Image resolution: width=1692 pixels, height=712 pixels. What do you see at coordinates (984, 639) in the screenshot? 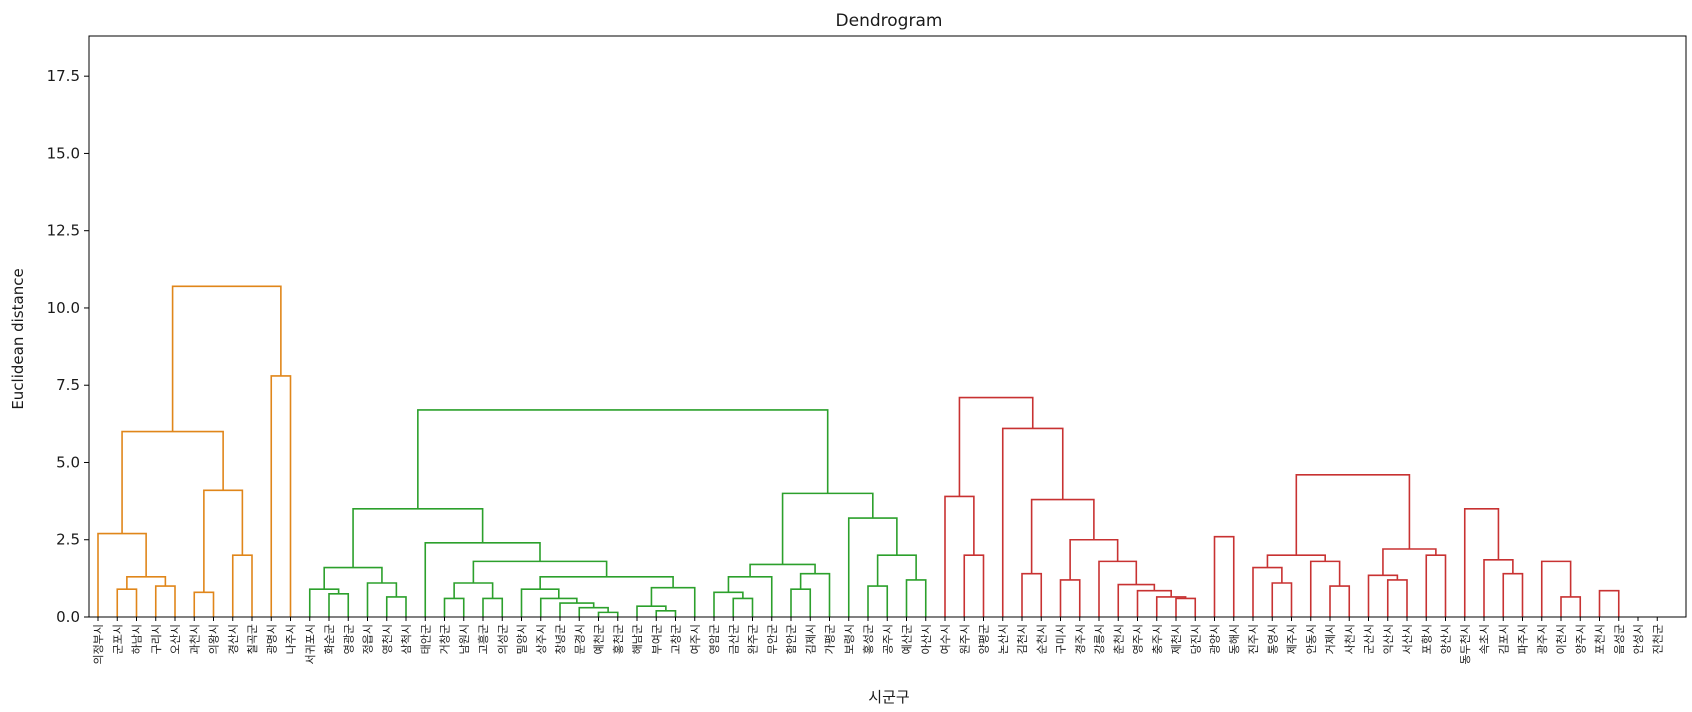
I see `leaf-label: 양평군` at bounding box center [984, 639].